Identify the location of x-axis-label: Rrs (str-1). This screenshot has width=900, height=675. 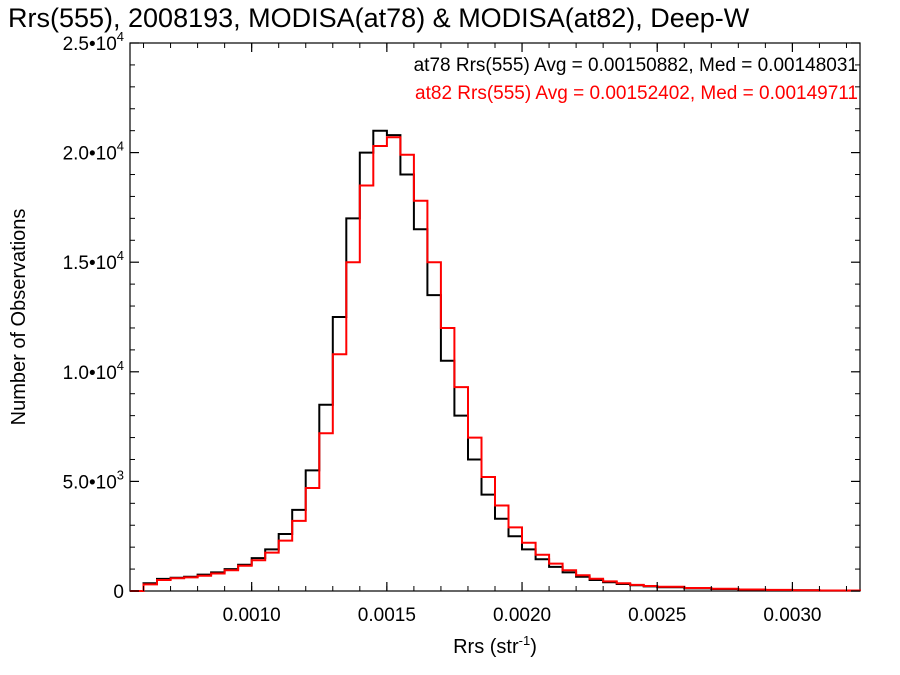
(495, 645).